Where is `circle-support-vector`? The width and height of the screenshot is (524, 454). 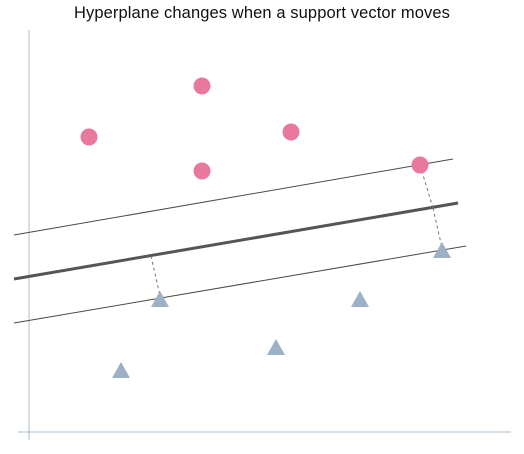 circle-support-vector is located at coordinates (420, 165).